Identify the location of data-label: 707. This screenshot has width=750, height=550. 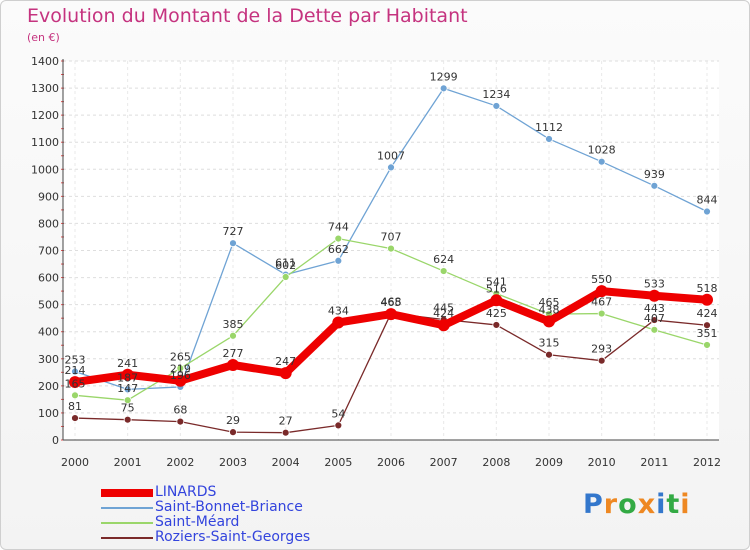
(391, 237).